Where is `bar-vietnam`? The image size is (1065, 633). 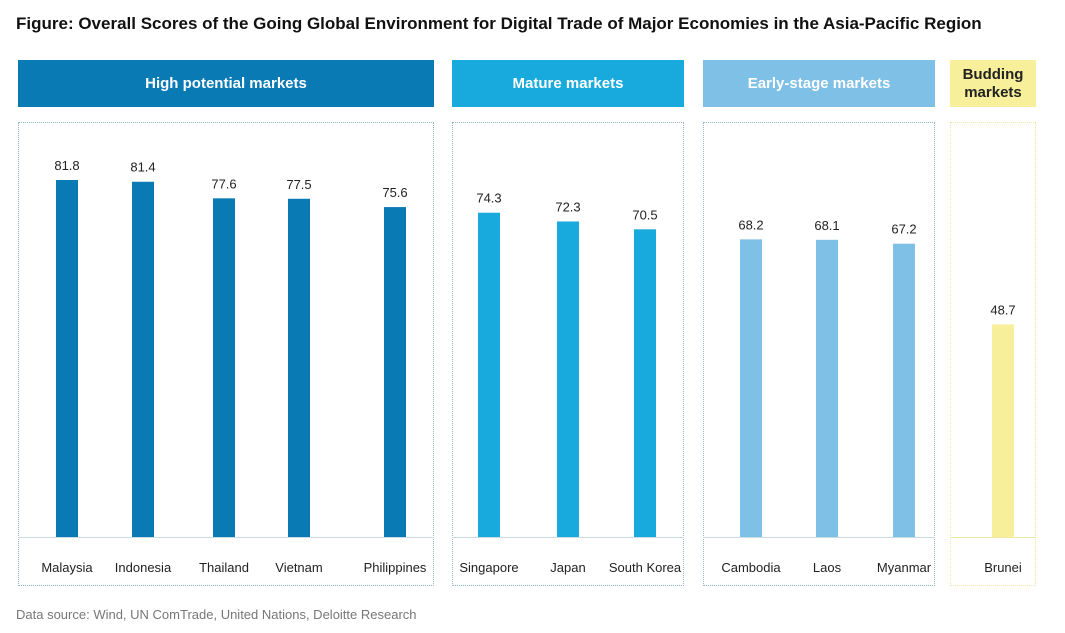 bar-vietnam is located at coordinates (299, 367).